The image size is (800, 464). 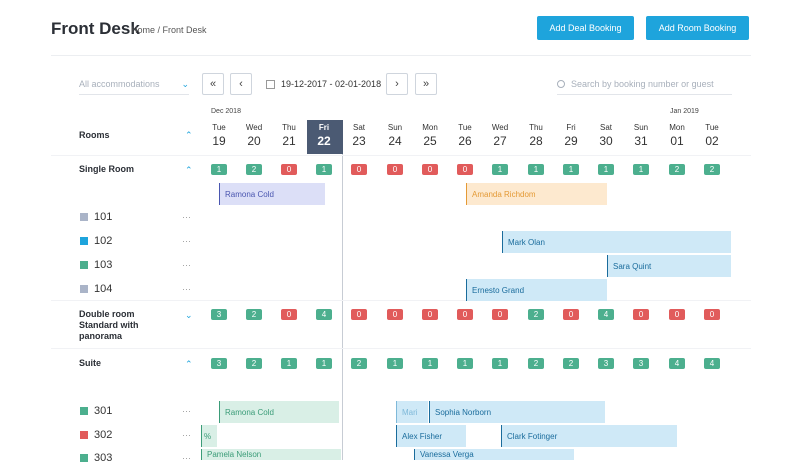 What do you see at coordinates (463, 412) in the screenshot?
I see `booking-guest-name: Sophia Norborn` at bounding box center [463, 412].